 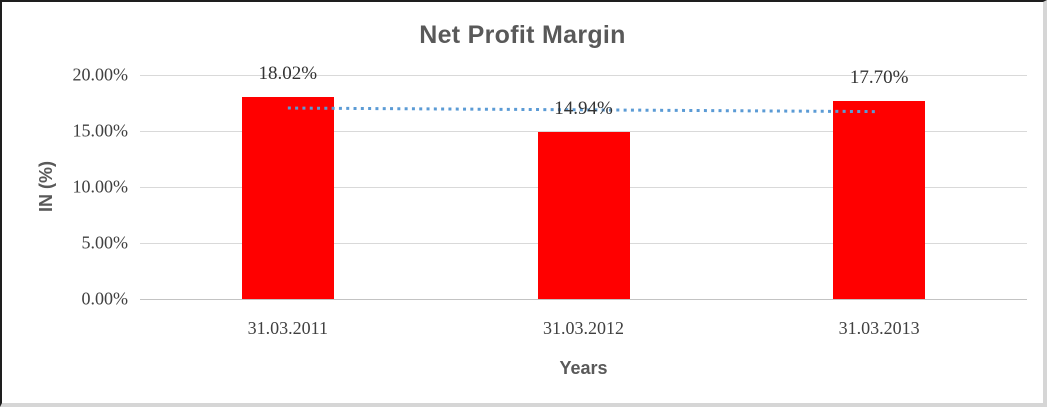 What do you see at coordinates (583, 108) in the screenshot?
I see `data-label: 14.94%` at bounding box center [583, 108].